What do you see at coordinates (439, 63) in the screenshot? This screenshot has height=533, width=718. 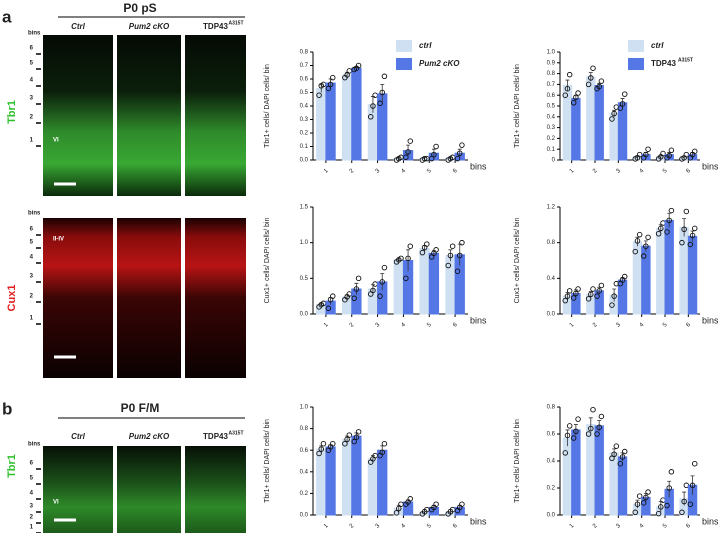 I see `legend-label: Pum2 cKO` at bounding box center [439, 63].